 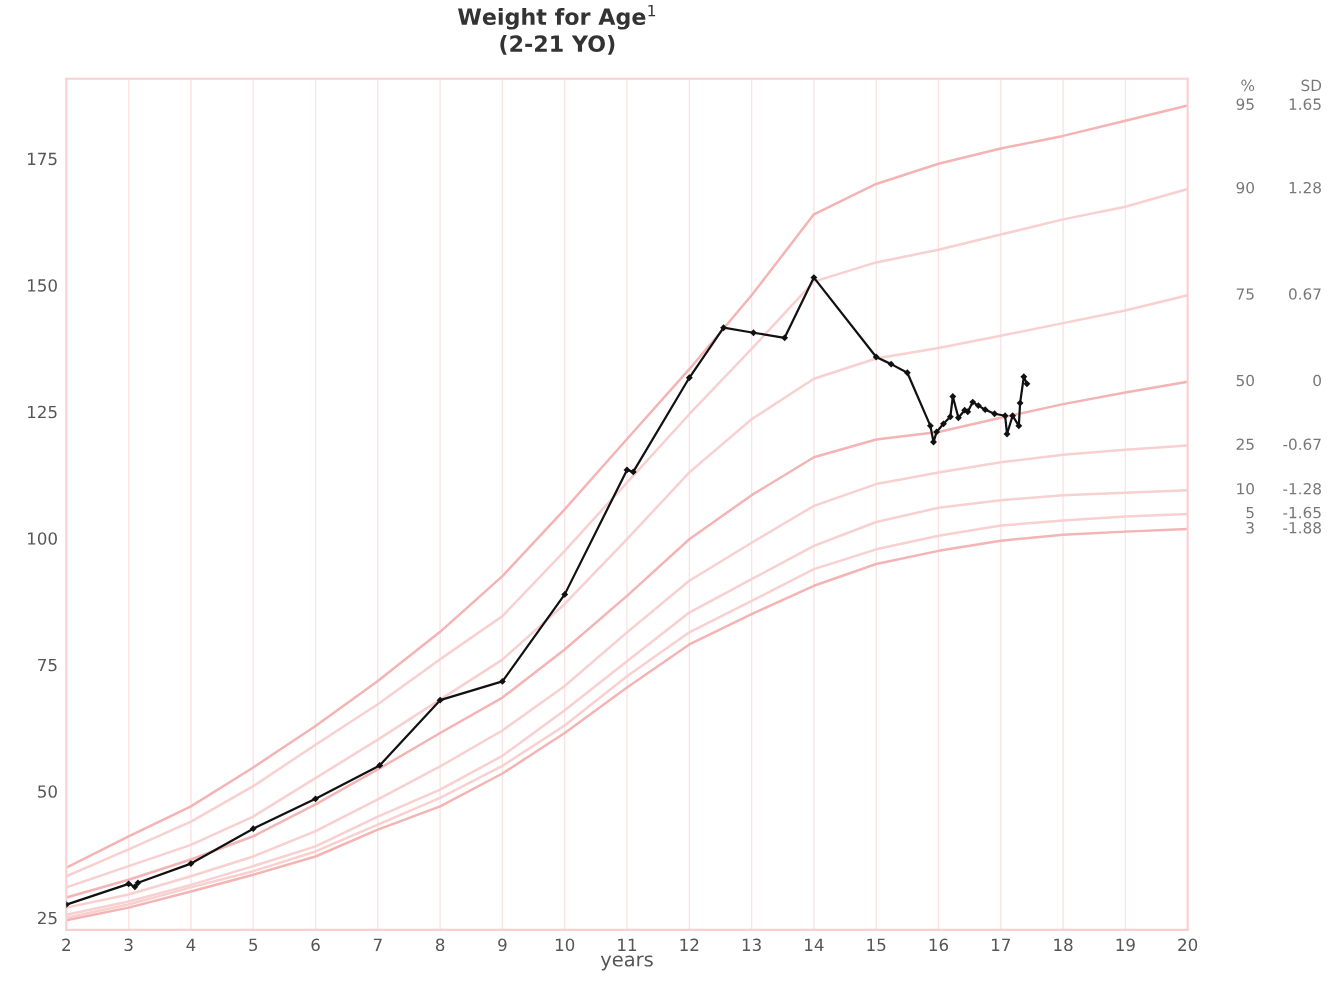 What do you see at coordinates (42, 285) in the screenshot?
I see `y-tick-label: 150` at bounding box center [42, 285].